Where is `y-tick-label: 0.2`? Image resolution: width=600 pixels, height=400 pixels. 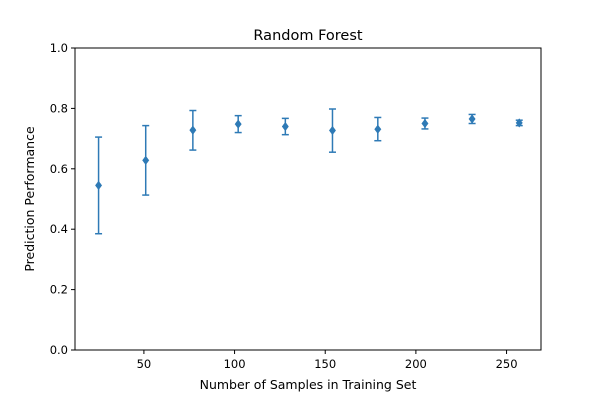 y-tick-label: 0.2 is located at coordinates (59, 290).